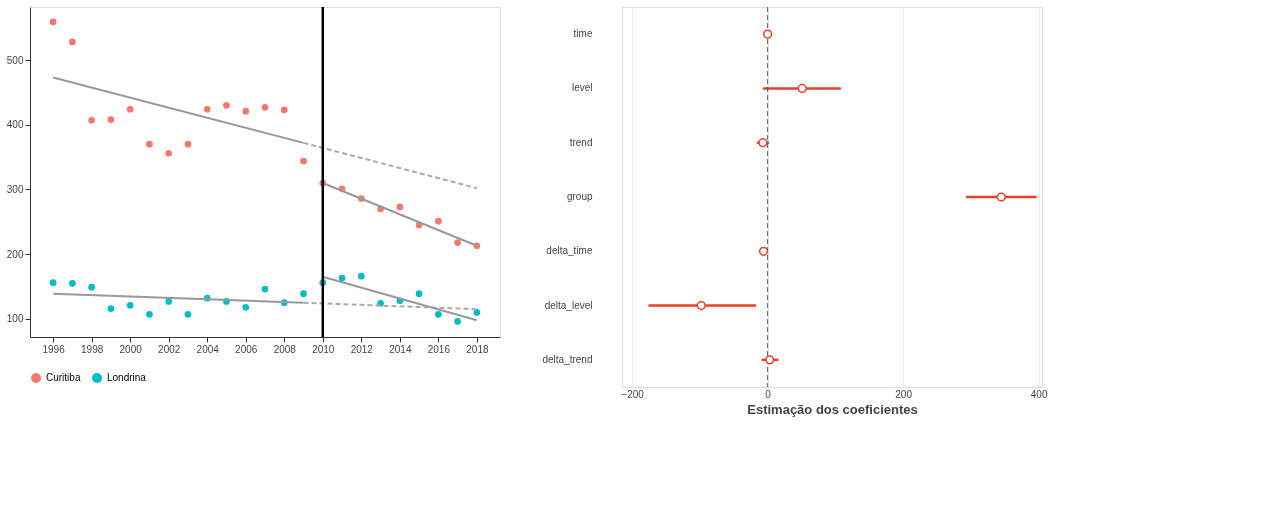  What do you see at coordinates (169, 349) in the screenshot?
I see `x-tick-label: 2002` at bounding box center [169, 349].